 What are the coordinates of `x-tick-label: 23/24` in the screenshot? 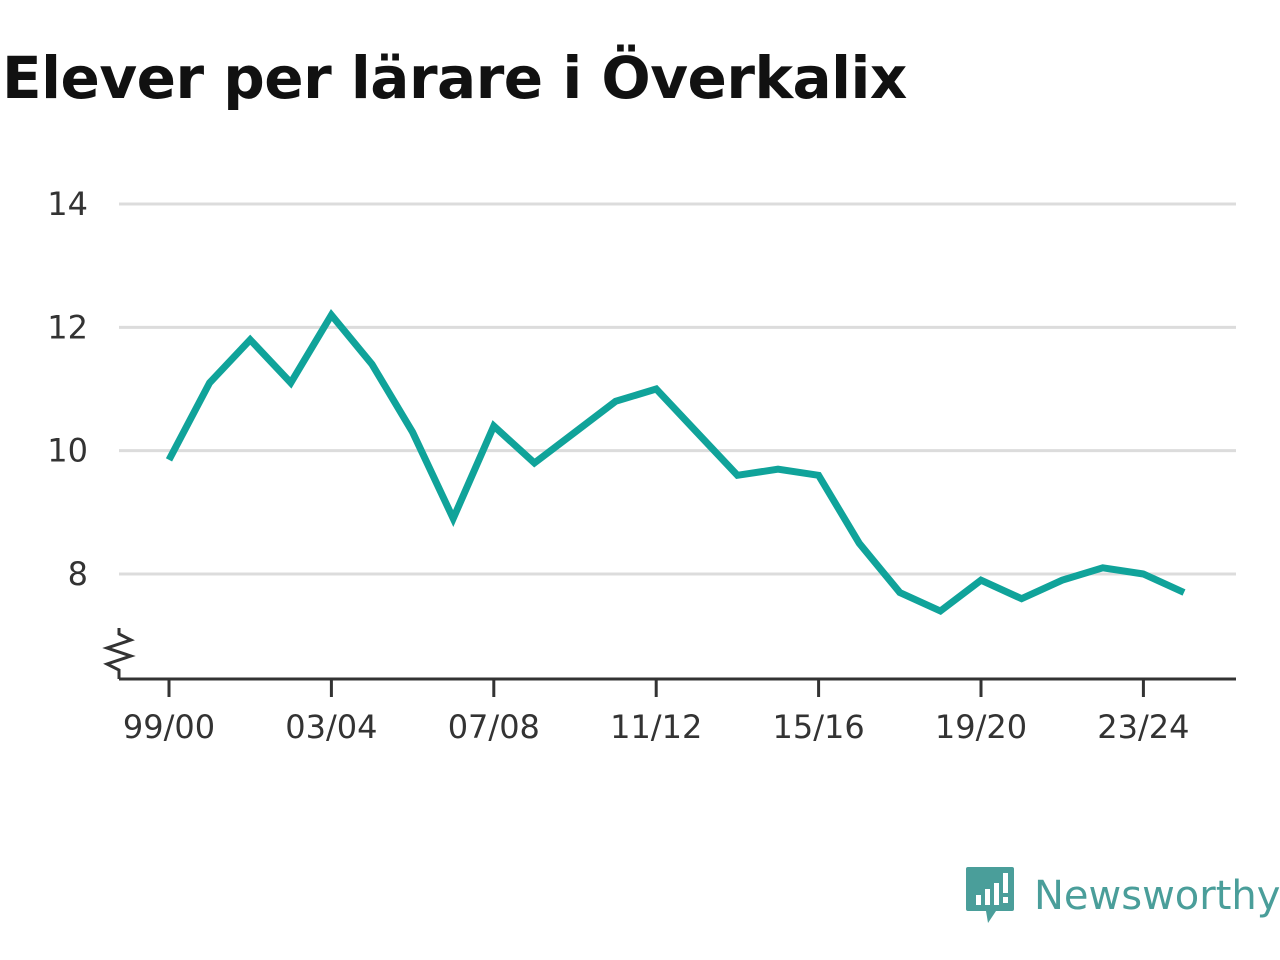 It's located at (1143, 727).